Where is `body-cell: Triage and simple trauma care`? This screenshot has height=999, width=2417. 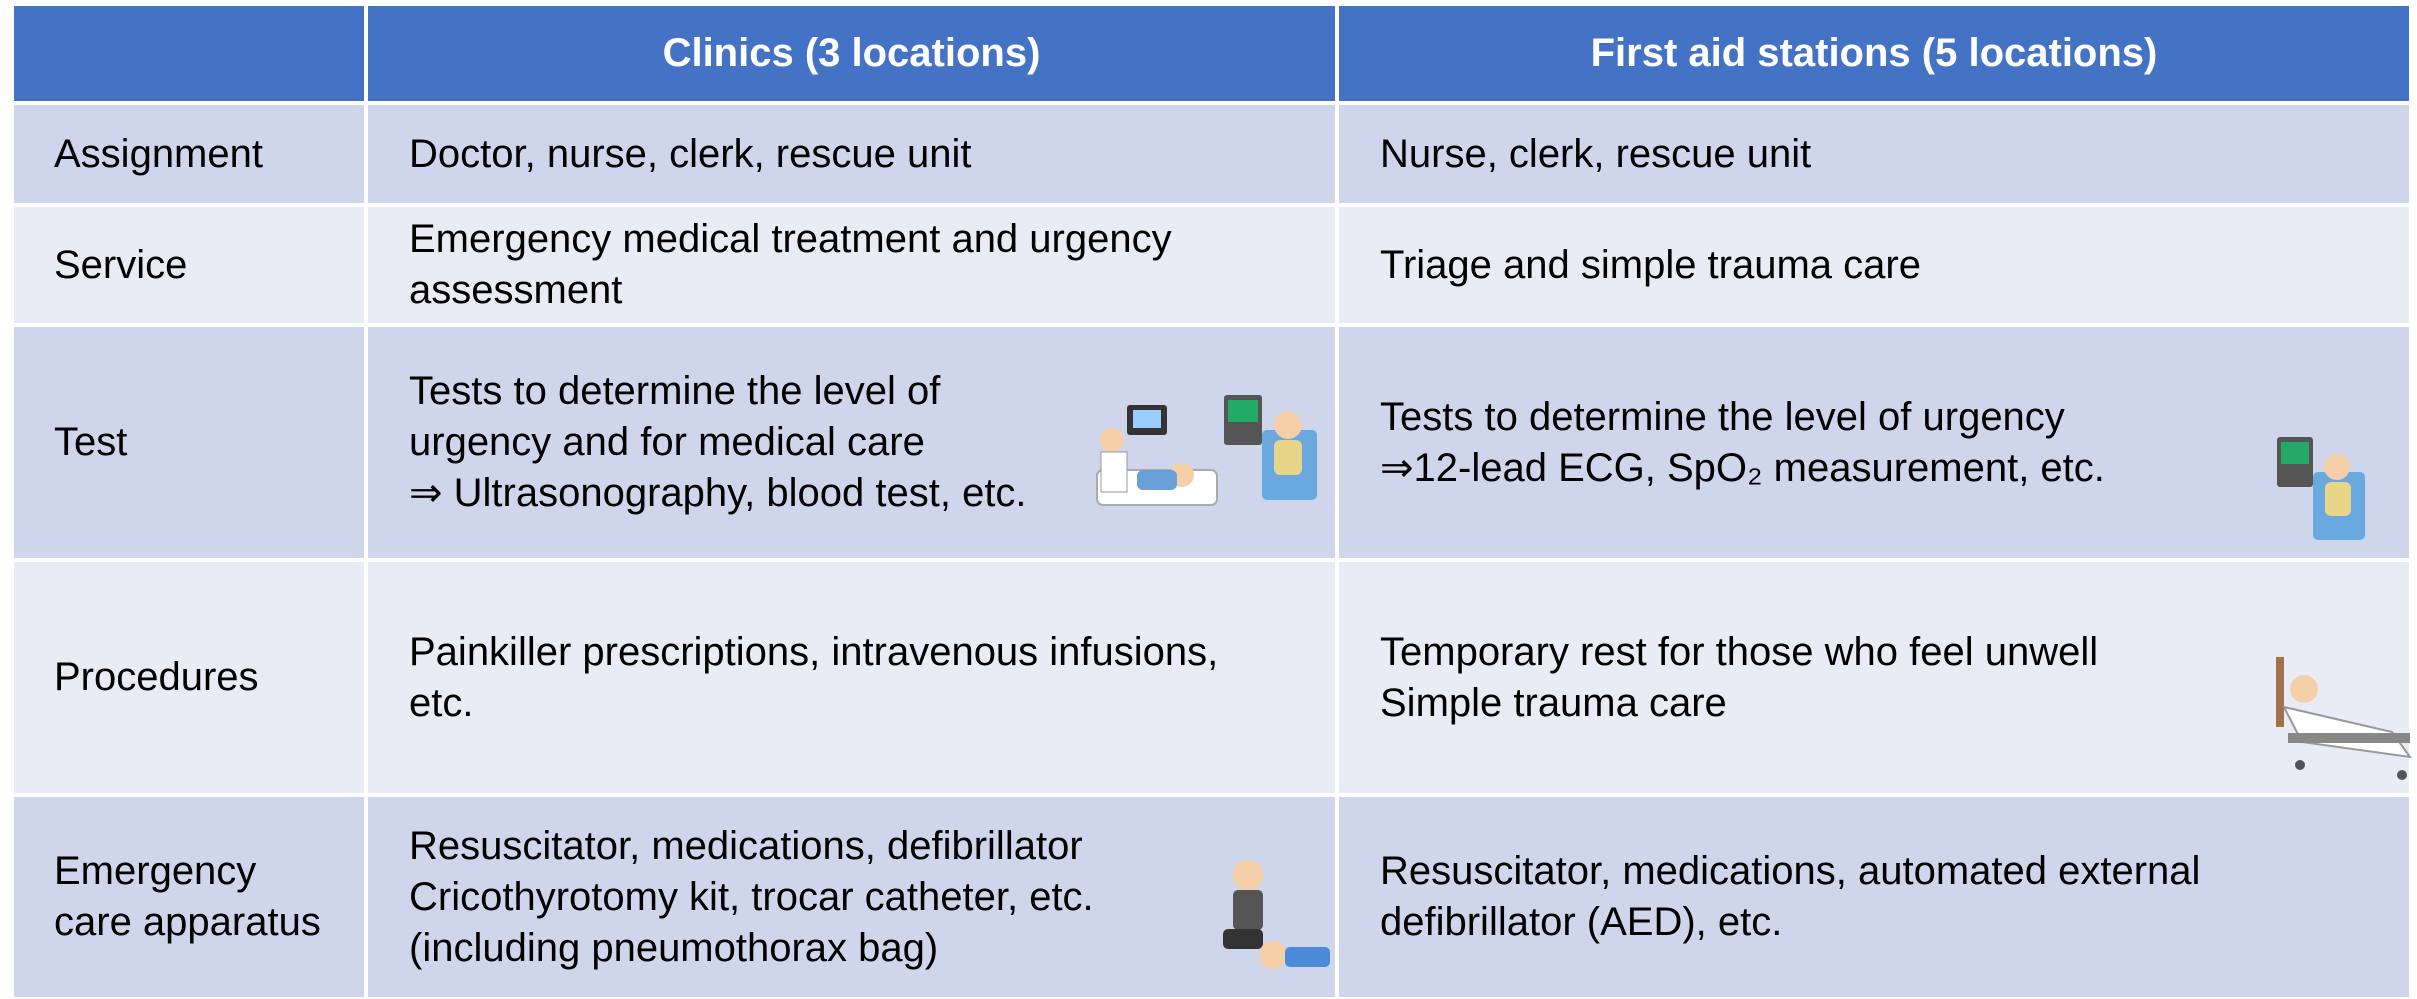
body-cell: Triage and simple trauma care is located at coordinates (1874, 265).